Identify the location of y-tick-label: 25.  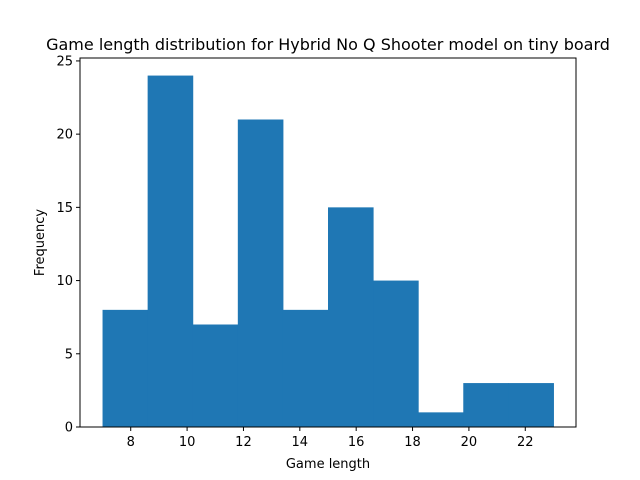
(64, 61).